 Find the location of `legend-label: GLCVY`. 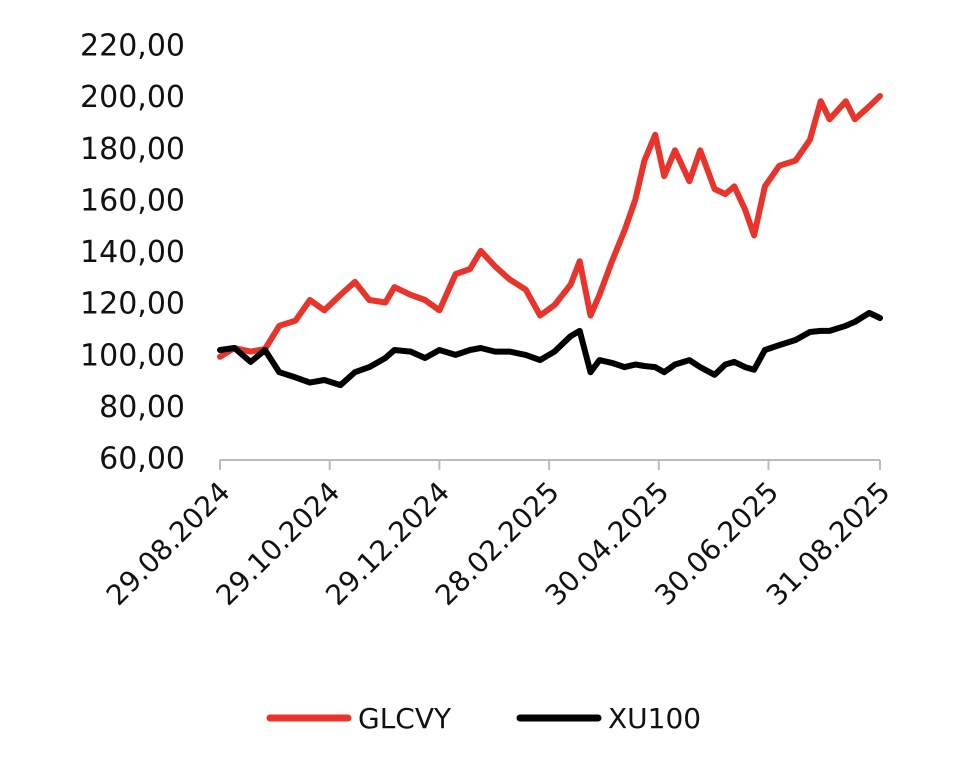

legend-label: GLCVY is located at coordinates (405, 718).